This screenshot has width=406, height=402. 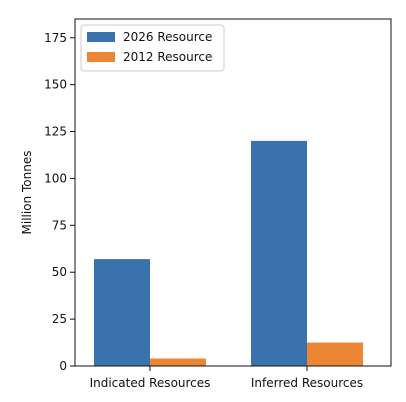 What do you see at coordinates (55, 132) in the screenshot?
I see `y-tick-label: 125` at bounding box center [55, 132].